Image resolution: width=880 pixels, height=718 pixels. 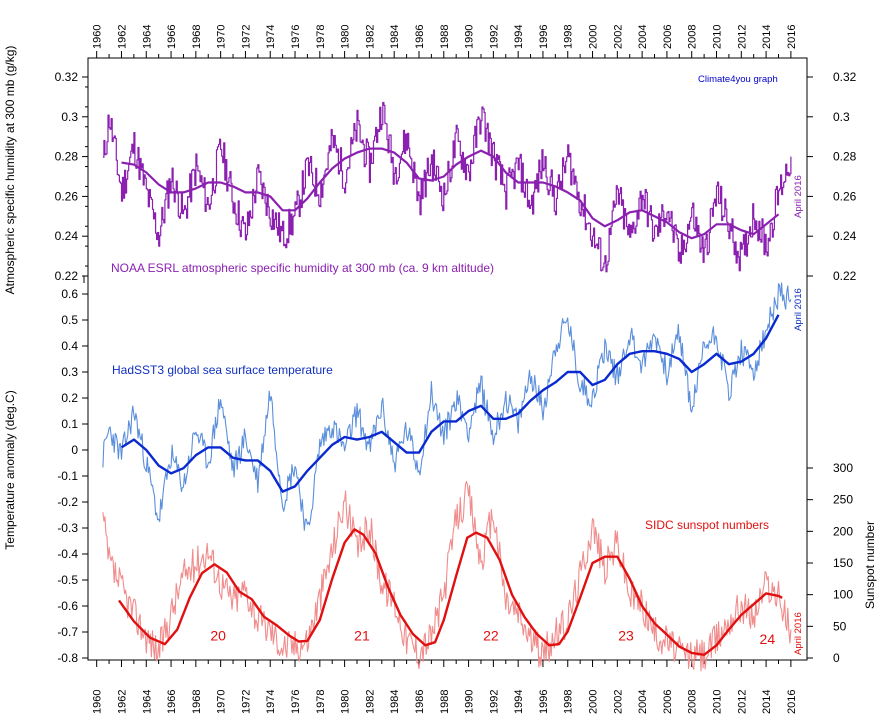 What do you see at coordinates (67, 276) in the screenshot?
I see `humidity-left-tick-label: 0.22` at bounding box center [67, 276].